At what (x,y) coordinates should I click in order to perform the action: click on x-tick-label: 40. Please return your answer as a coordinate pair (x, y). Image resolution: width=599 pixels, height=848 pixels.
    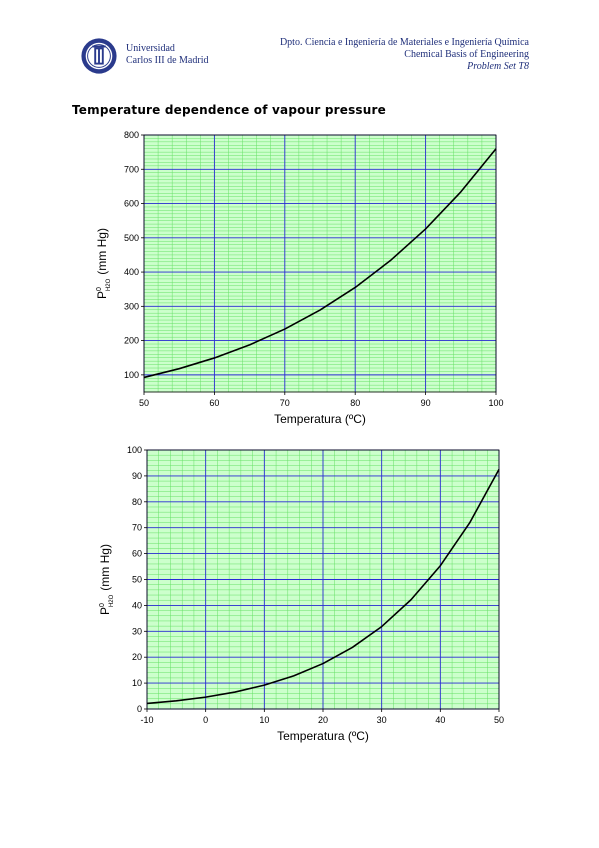
    Looking at the image, I should click on (440, 720).